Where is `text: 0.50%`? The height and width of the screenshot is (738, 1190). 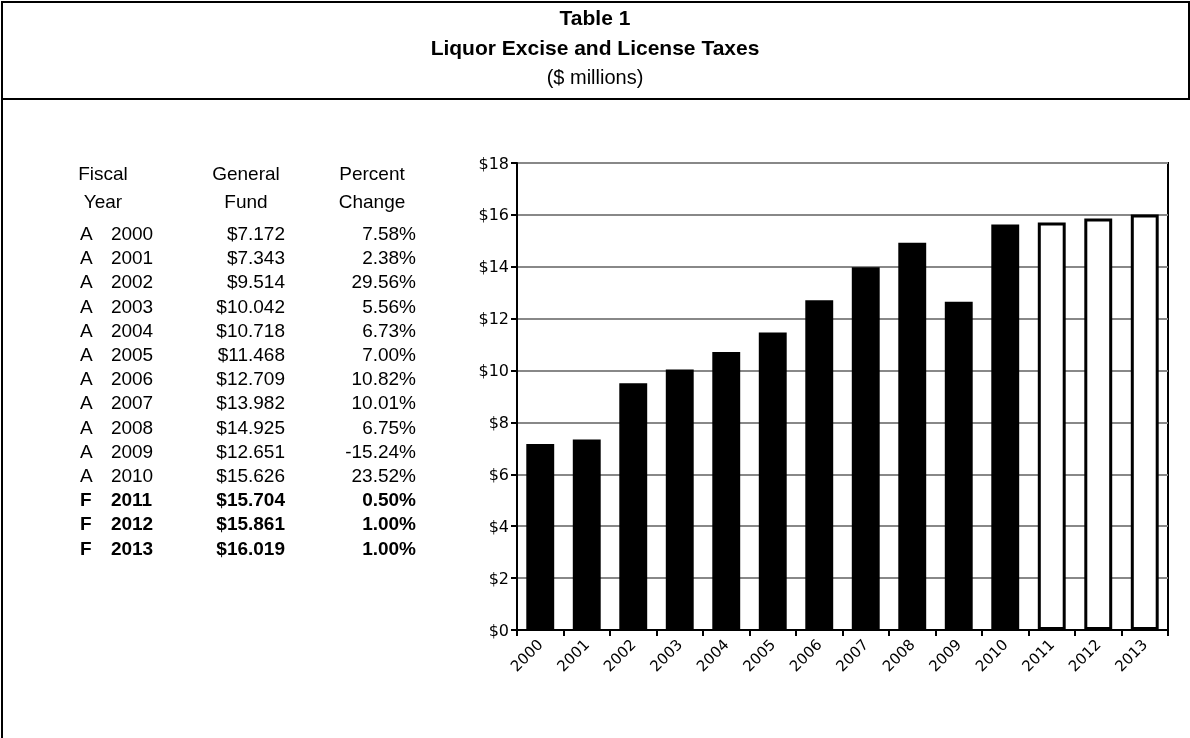 text: 0.50% is located at coordinates (389, 500).